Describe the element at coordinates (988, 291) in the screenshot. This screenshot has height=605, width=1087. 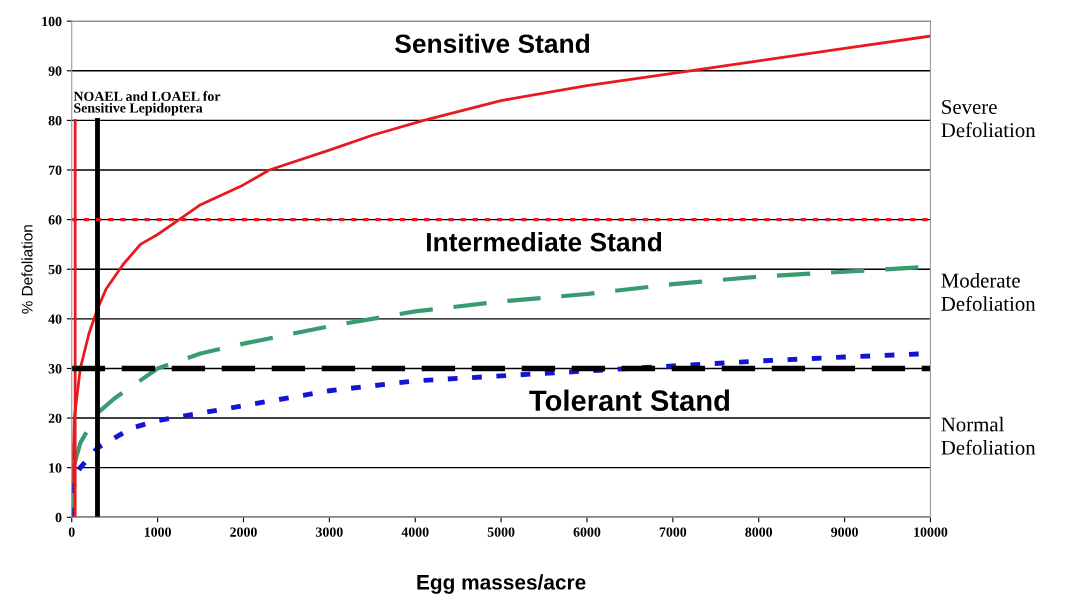
I see `text: Moderate Defoliation` at that location.